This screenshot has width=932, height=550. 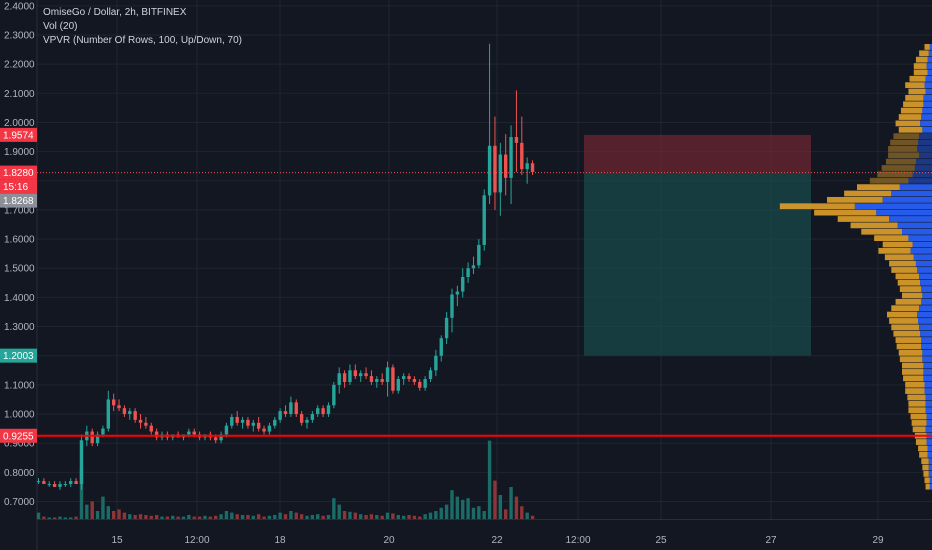 I want to click on y-tick-label: 0.7000, so click(x=19, y=502).